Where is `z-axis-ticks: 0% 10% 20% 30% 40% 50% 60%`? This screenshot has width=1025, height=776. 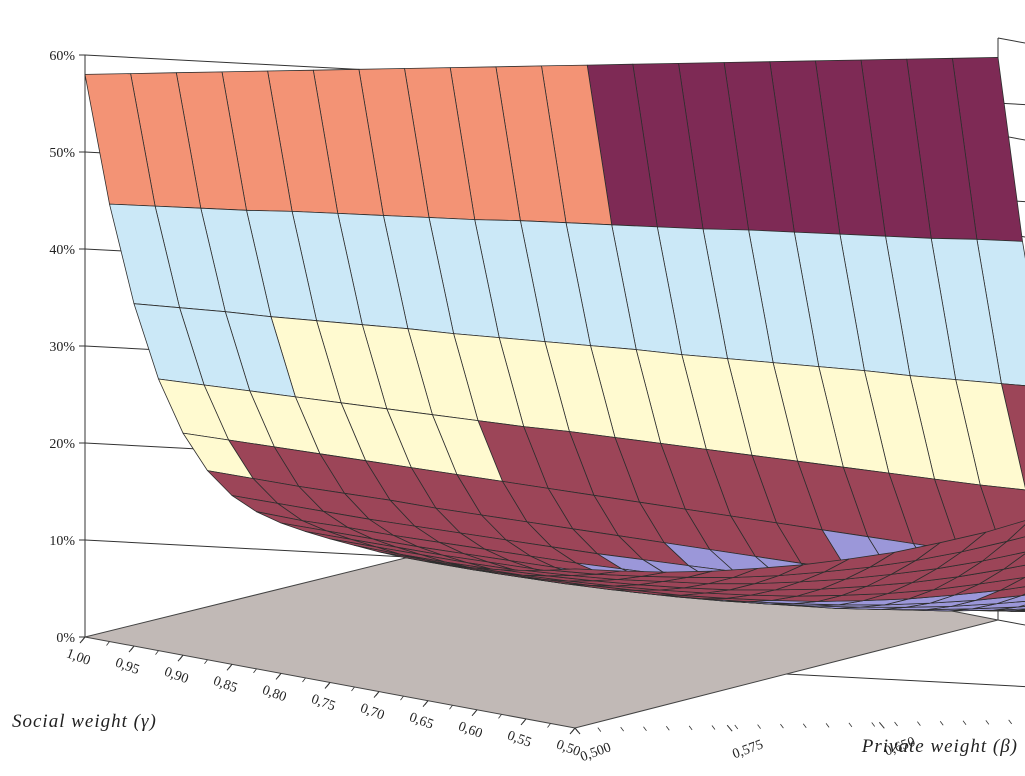 z-axis-ticks: 0% 10% 20% 30% 40% 50% 60% is located at coordinates (67, 347).